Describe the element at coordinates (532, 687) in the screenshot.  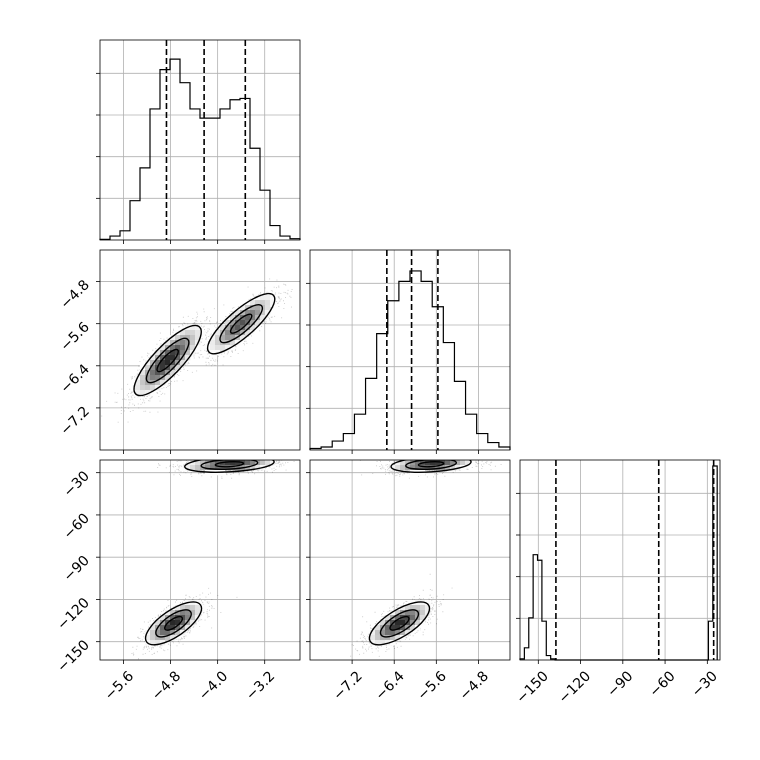
I see `x-tick-label: −150` at that location.